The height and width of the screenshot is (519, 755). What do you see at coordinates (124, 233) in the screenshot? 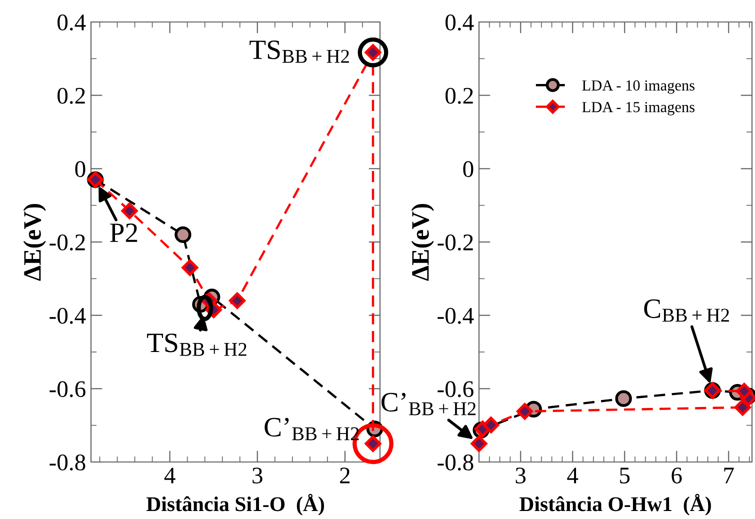
I see `annotation: P2` at bounding box center [124, 233].